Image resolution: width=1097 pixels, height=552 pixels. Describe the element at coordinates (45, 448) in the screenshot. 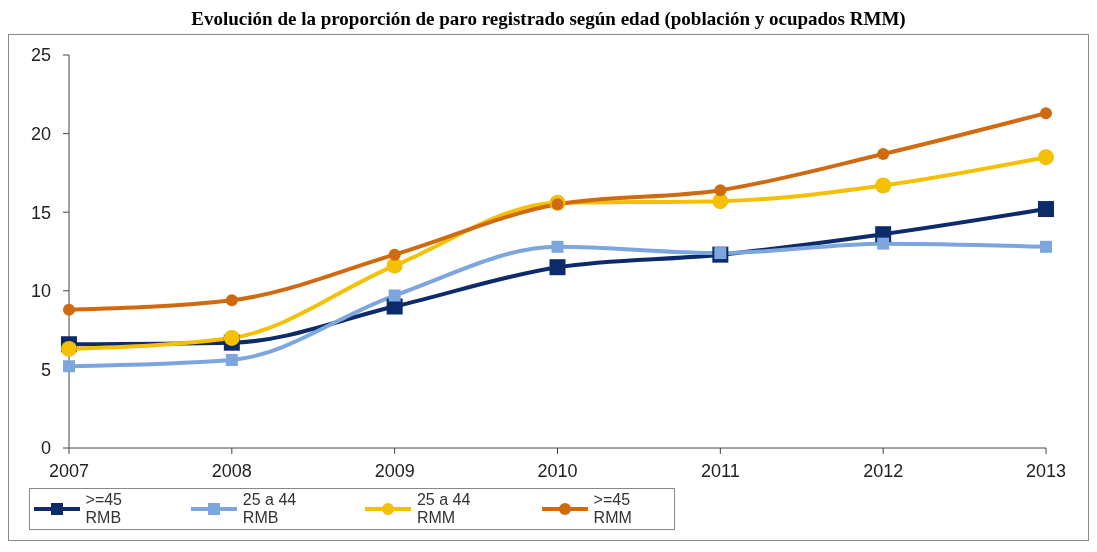

I see `y-tick-label: 0` at that location.